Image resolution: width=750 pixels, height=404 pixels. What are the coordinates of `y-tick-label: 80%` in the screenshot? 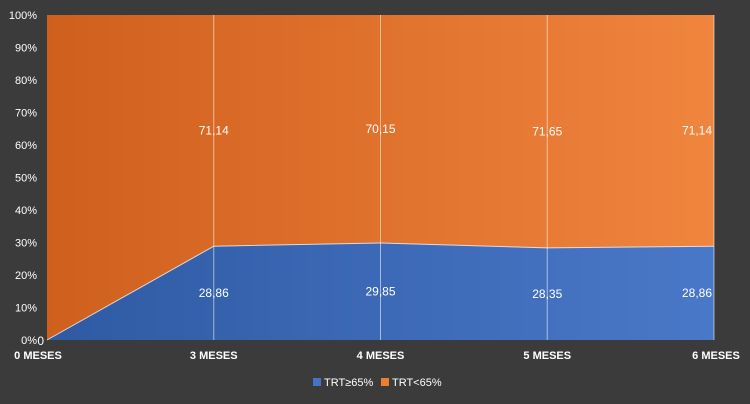 It's located at (26, 81).